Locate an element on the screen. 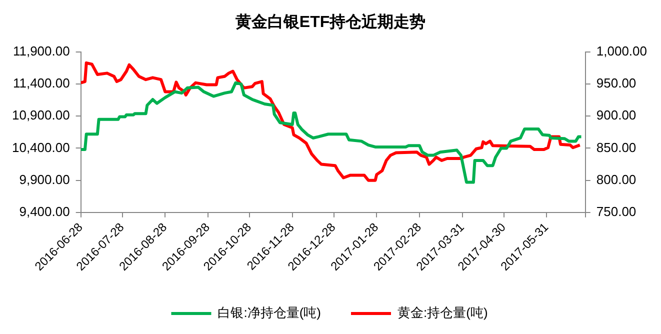 The height and width of the screenshot is (334, 661). y-tick-label: 11,900.00 is located at coordinates (41, 51).